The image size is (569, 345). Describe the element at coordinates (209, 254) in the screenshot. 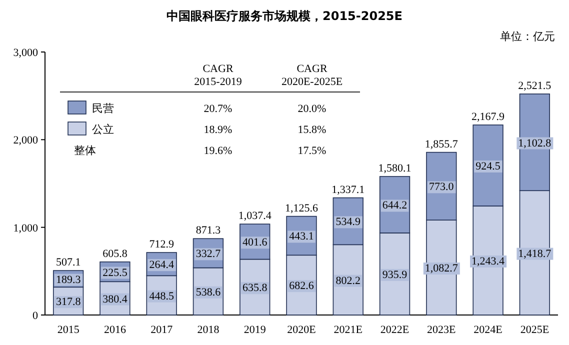

I see `data-label: 332.7` at that location.